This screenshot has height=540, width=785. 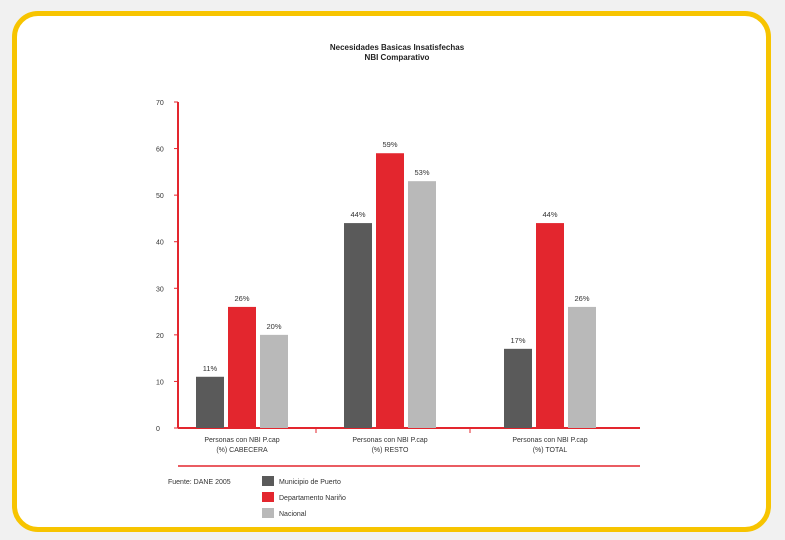 What do you see at coordinates (421, 172) in the screenshot?
I see `data-label: 53%` at bounding box center [421, 172].